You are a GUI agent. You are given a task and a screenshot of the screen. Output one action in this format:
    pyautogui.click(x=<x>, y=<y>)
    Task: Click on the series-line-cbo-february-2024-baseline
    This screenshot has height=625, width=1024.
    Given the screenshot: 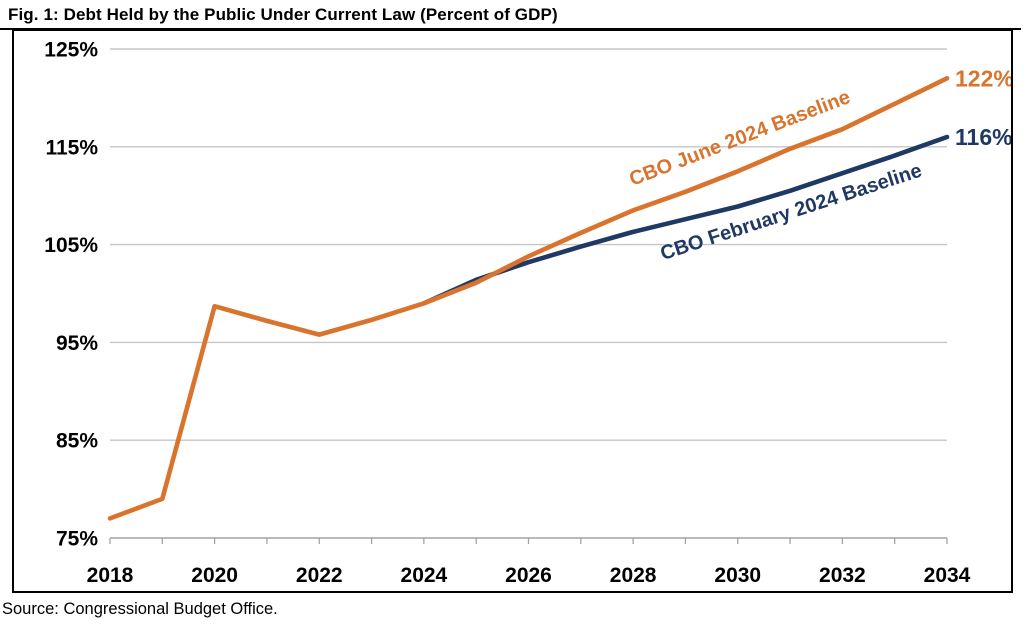 What is the action you would take?
    pyautogui.click(x=685, y=220)
    